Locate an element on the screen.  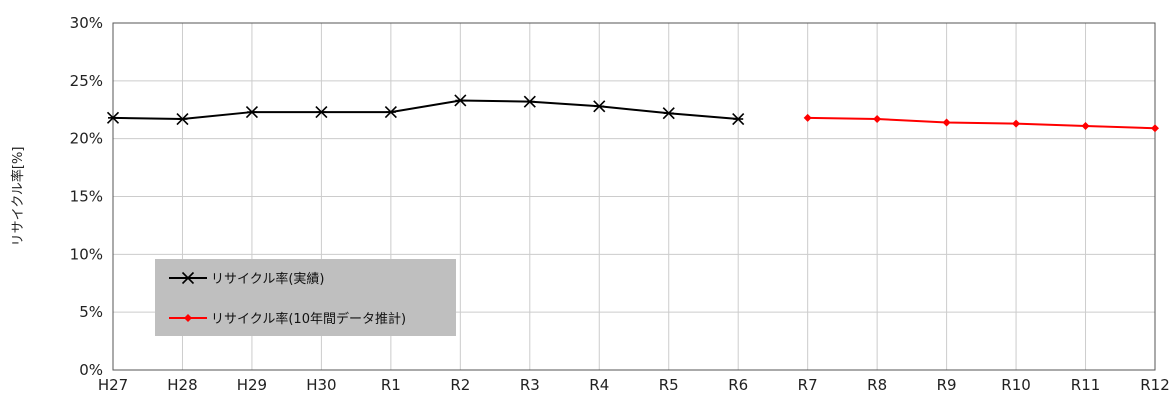
y-axis-ticks: 0% 5% 10% 15% 20% 25% 30% is located at coordinates (86, 196).